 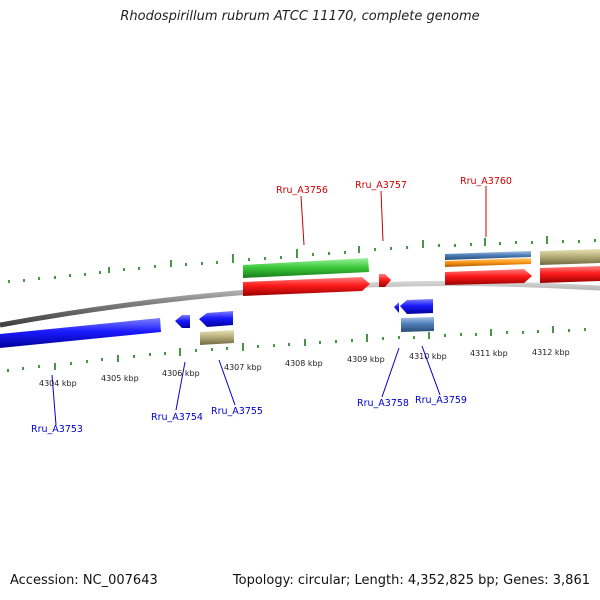 What do you see at coordinates (570, 274) in the screenshot?
I see `red-cds-right` at bounding box center [570, 274].